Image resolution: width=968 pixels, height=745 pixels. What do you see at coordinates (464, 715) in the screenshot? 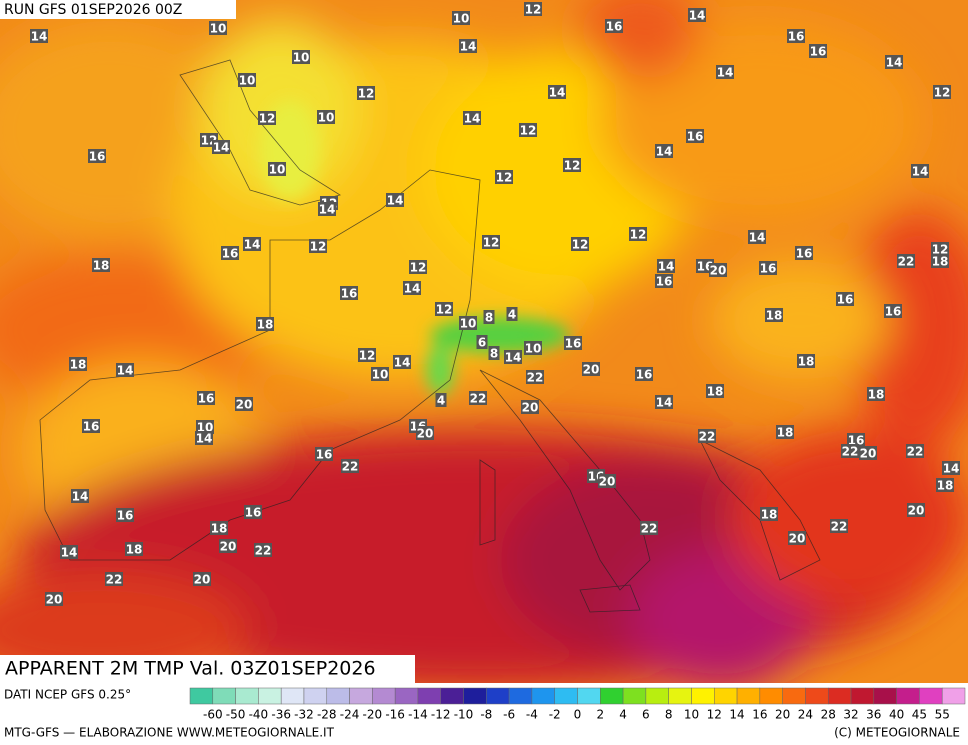
I see `colorbar-tick-label: -10` at bounding box center [464, 715].